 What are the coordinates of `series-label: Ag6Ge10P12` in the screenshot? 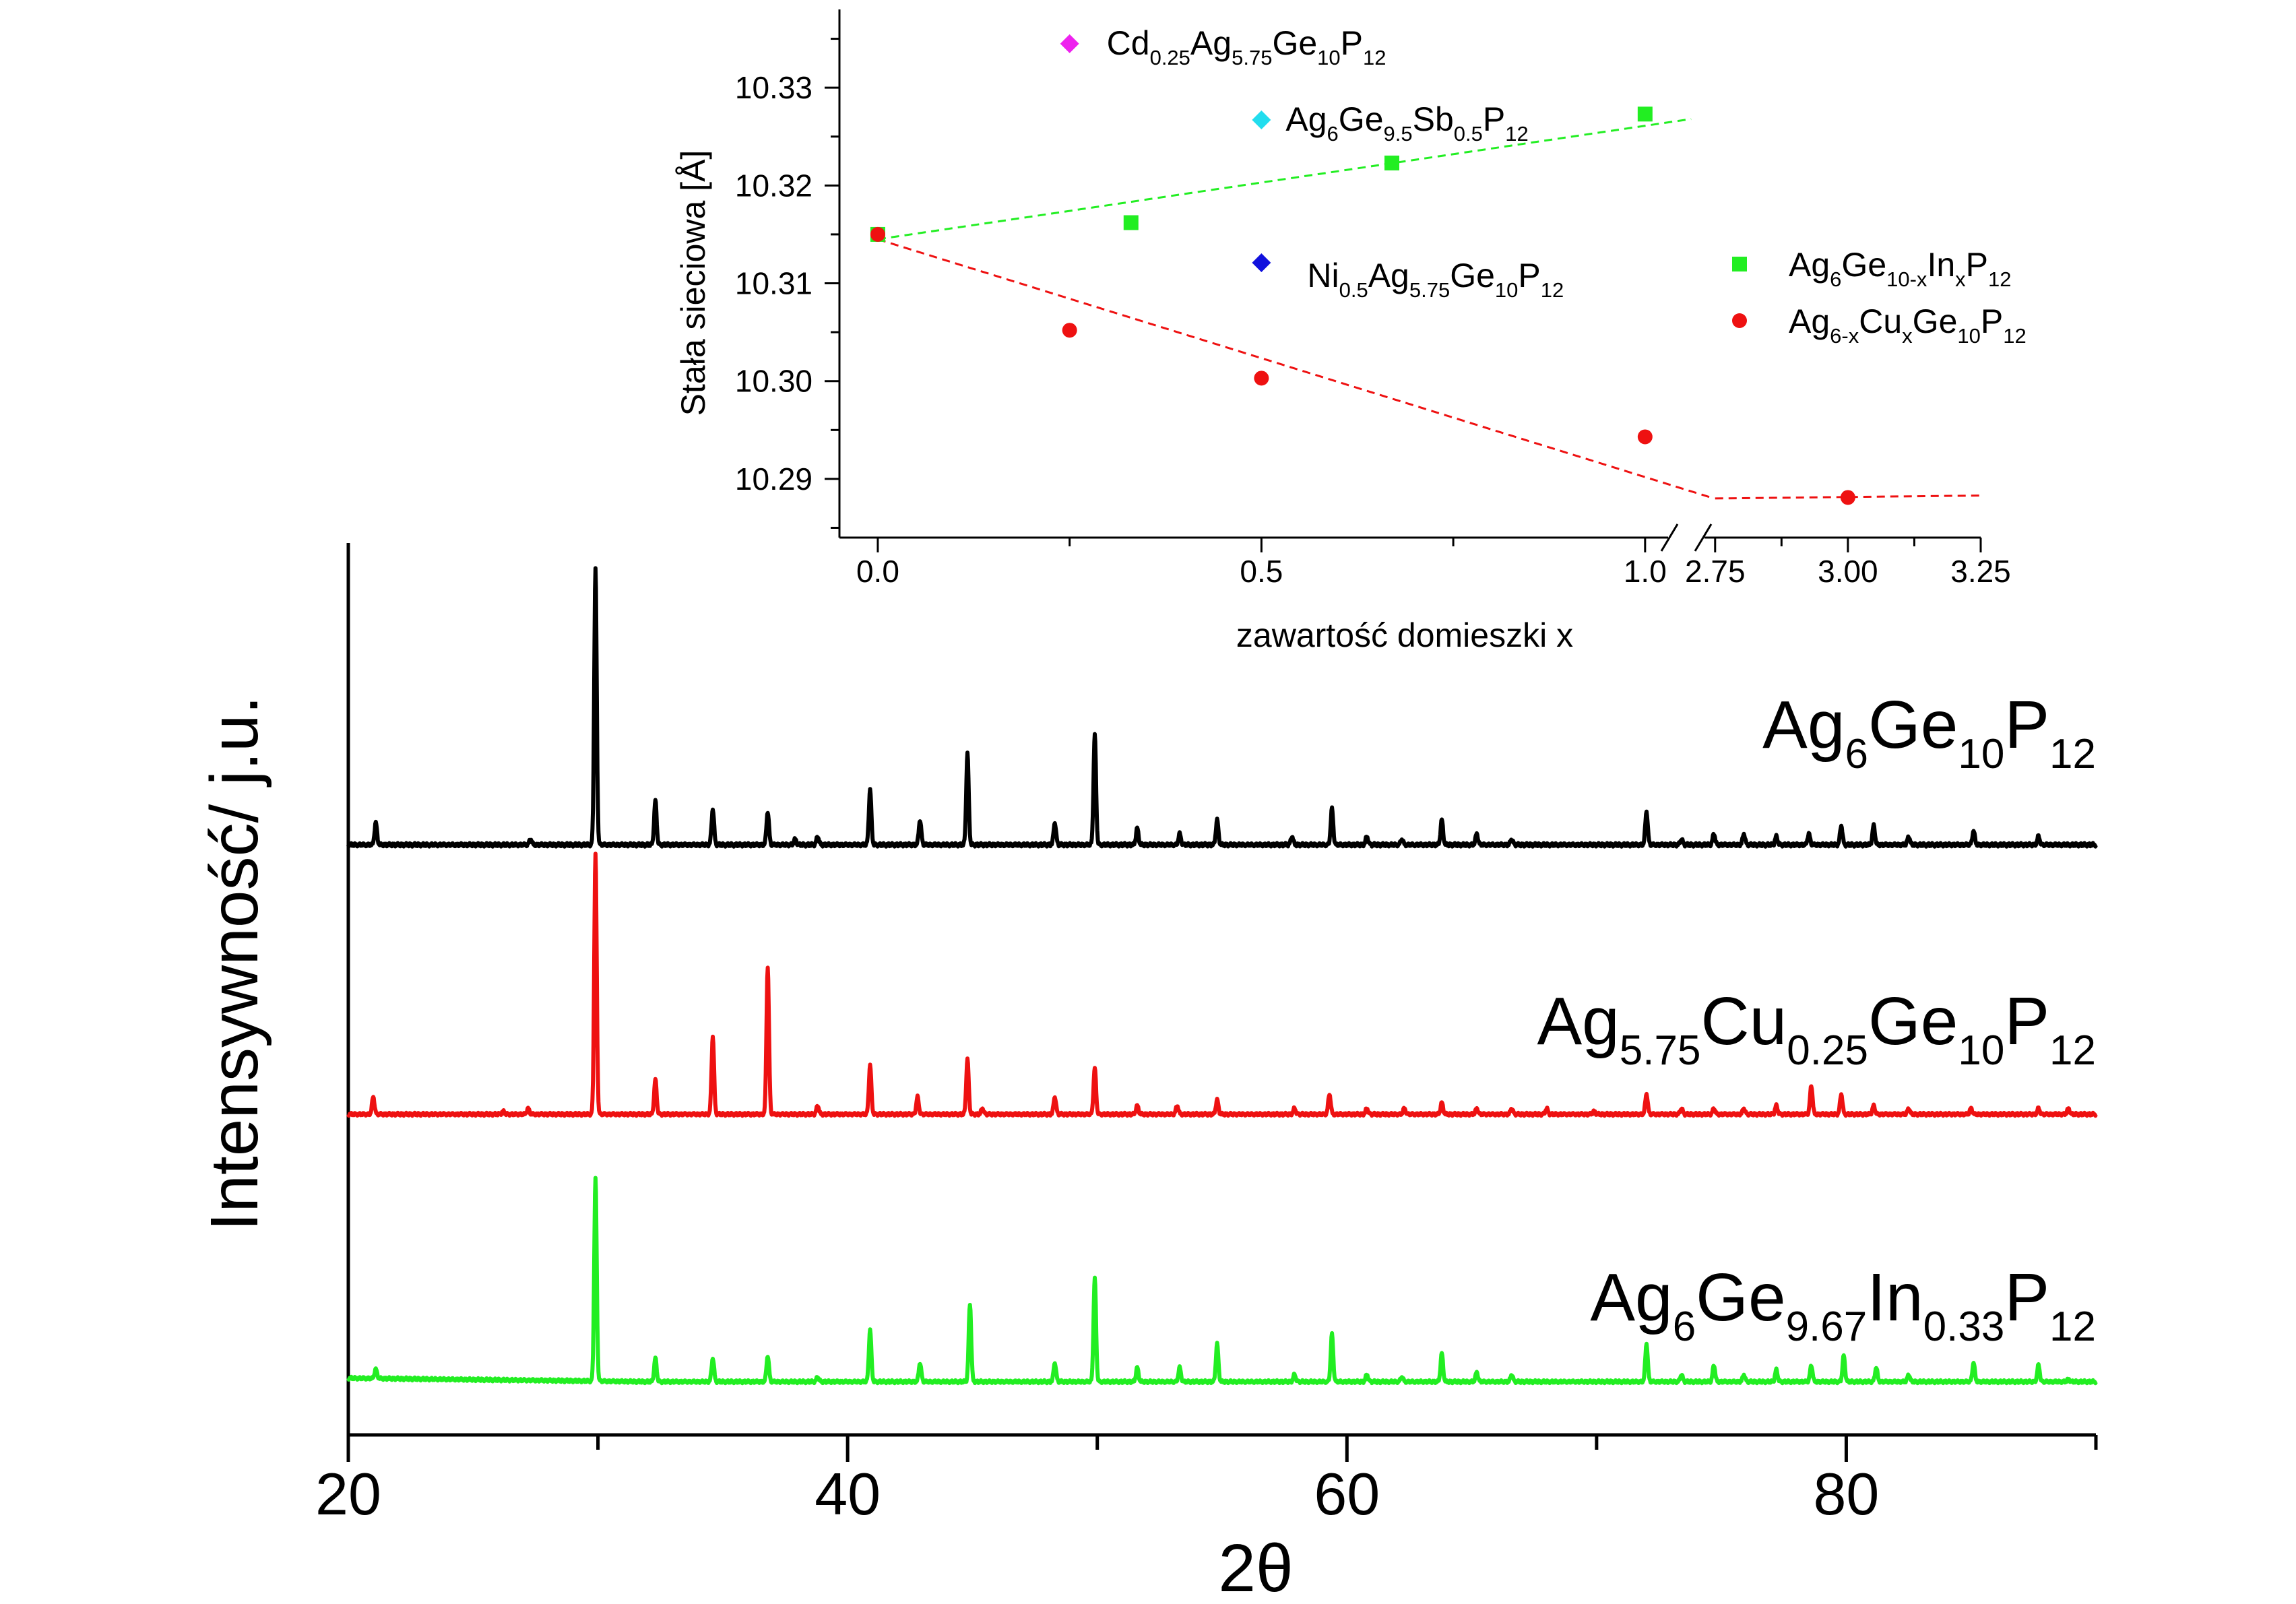 It's located at (1929, 732).